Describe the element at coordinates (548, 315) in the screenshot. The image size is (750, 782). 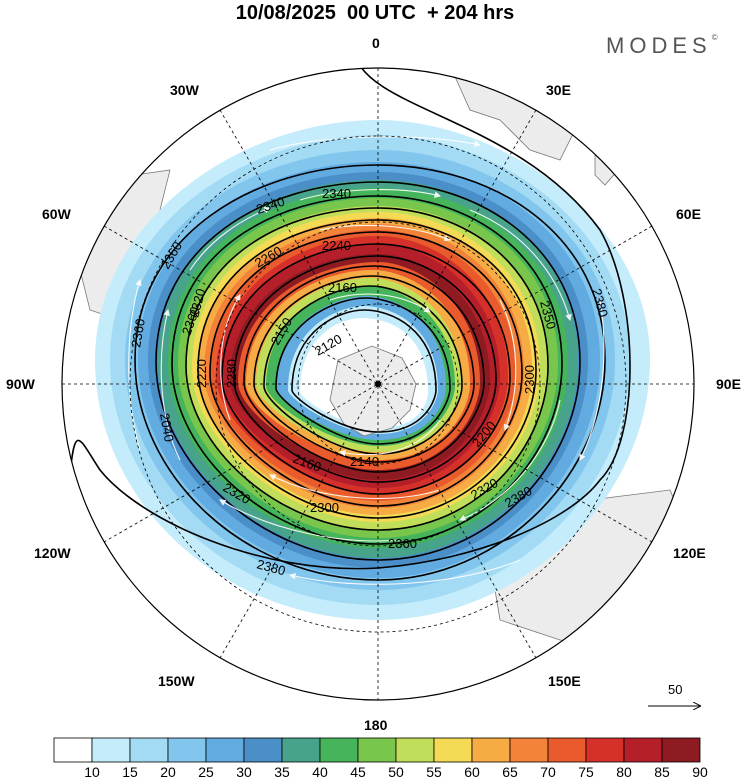
I see `contour-label: 2350` at that location.